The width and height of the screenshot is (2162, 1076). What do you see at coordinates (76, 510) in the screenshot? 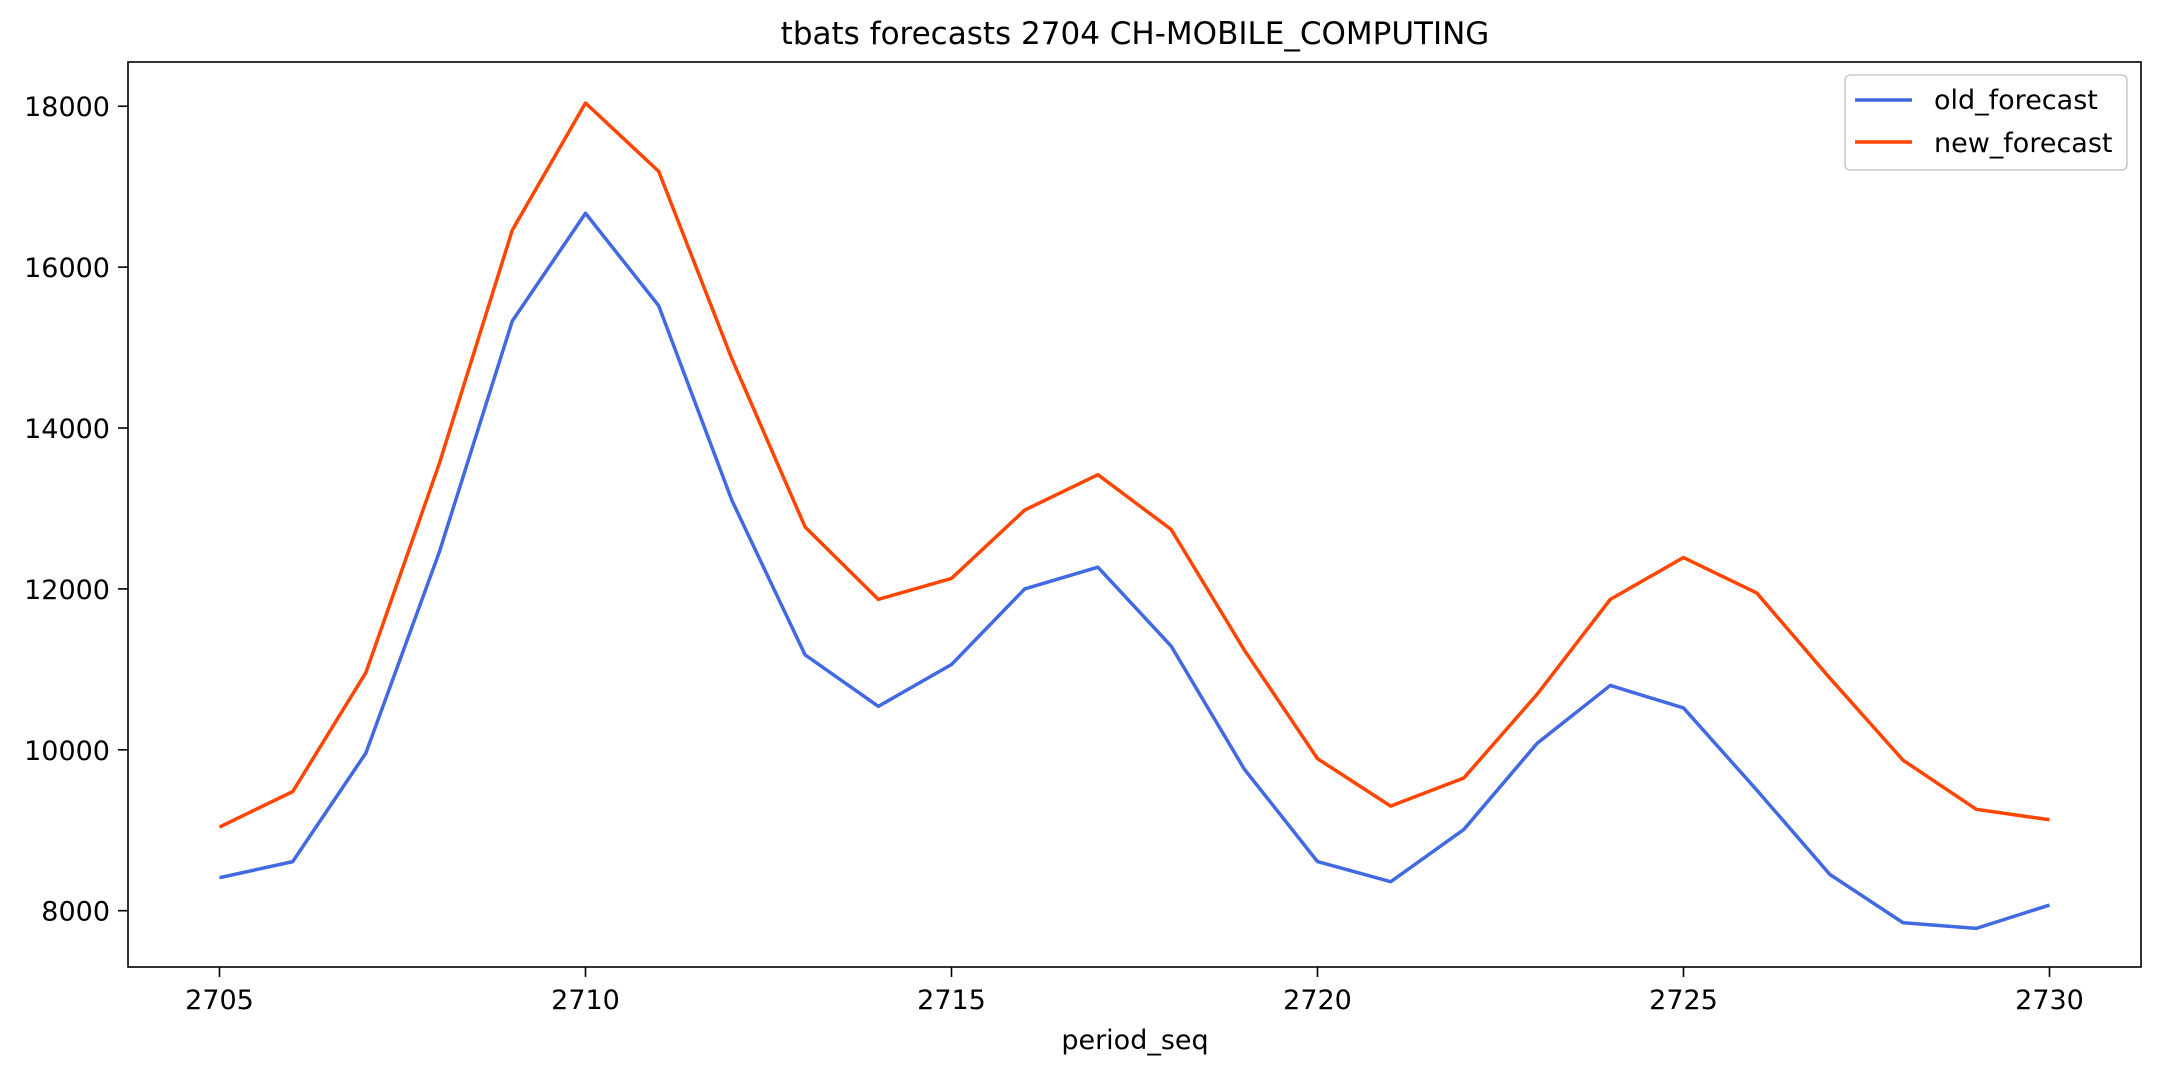
I see `y-axis-ticks: 8000 10000 12000 14000 16000 18000` at bounding box center [76, 510].